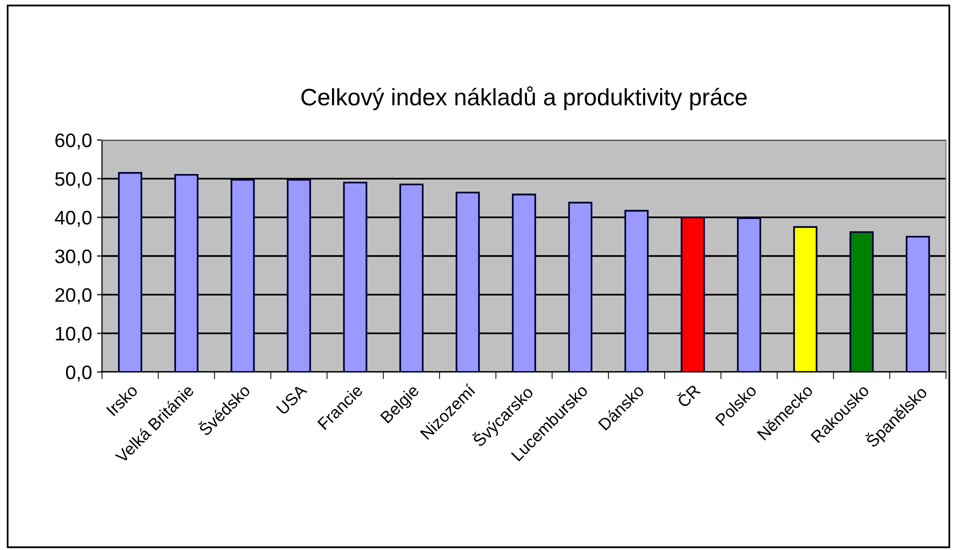  What do you see at coordinates (74, 334) in the screenshot?
I see `y-tick-label: 10,0` at bounding box center [74, 334].